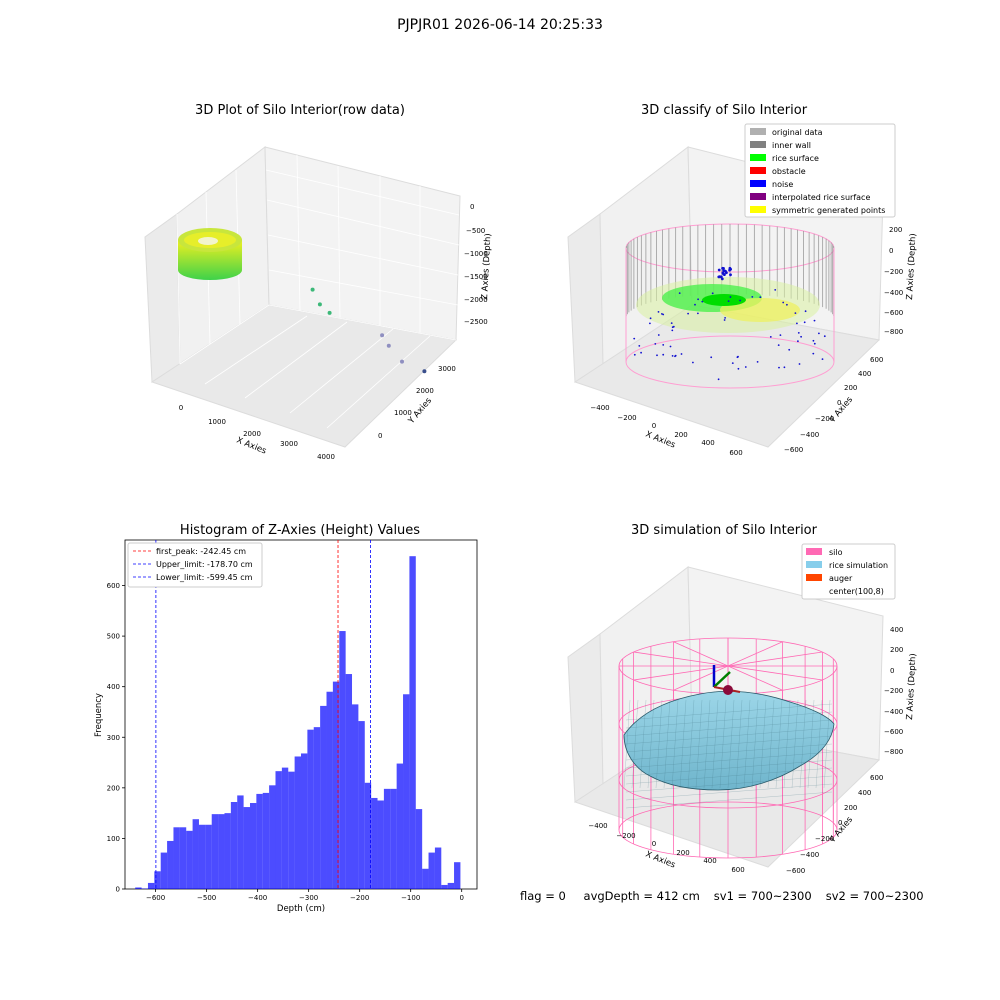 The width and height of the screenshot is (1000, 1000). I want to click on p4-y-tick: −600, so click(795, 871).